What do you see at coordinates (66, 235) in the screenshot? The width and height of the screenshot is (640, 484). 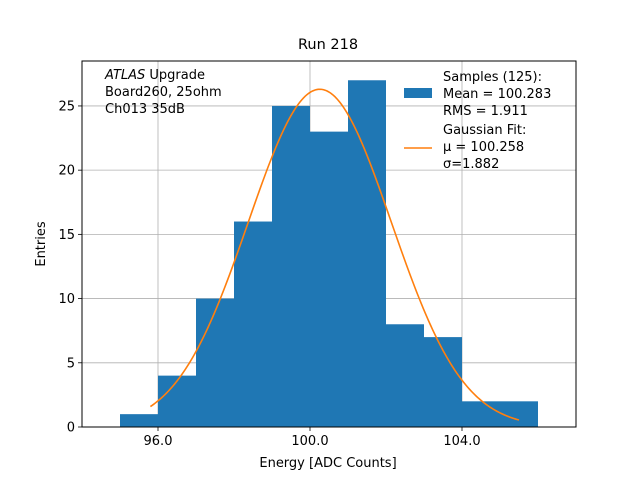 I see `y-tick-label: 15` at bounding box center [66, 235].